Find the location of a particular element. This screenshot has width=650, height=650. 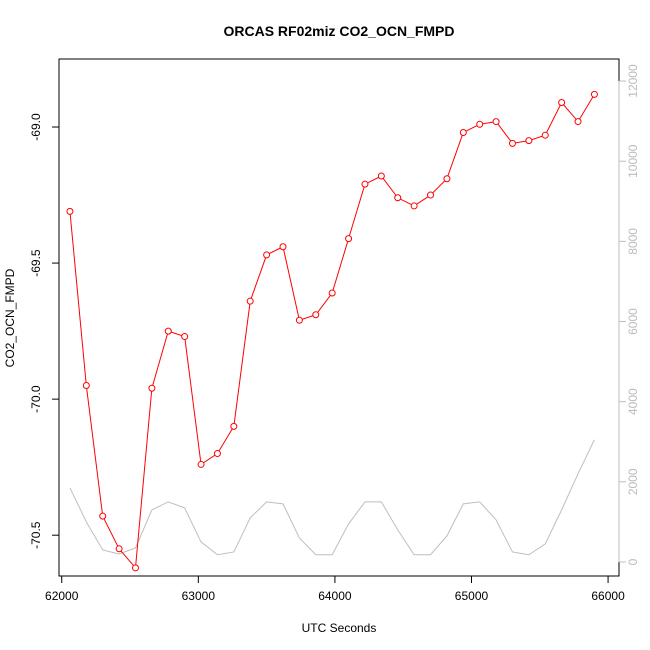

y-axis-right: 0 2000 4000 6000 8000 10000 12000 is located at coordinates (629, 314).